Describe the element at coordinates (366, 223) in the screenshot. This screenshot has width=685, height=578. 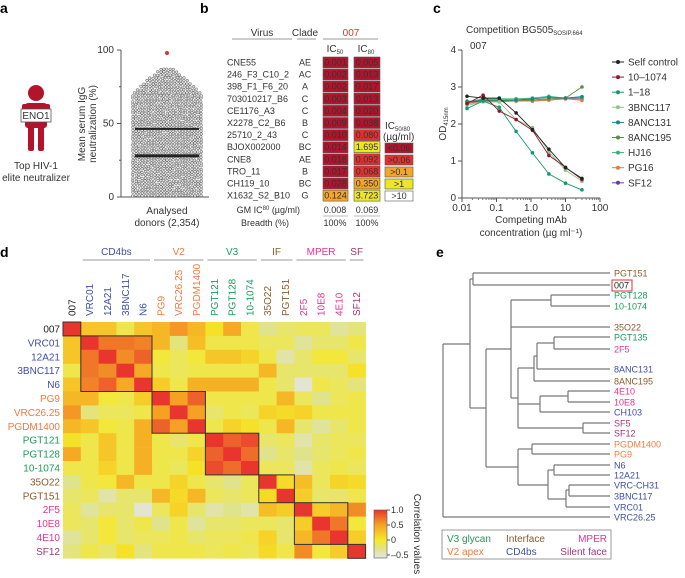
I see `breadth-ic80: 100%` at that location.